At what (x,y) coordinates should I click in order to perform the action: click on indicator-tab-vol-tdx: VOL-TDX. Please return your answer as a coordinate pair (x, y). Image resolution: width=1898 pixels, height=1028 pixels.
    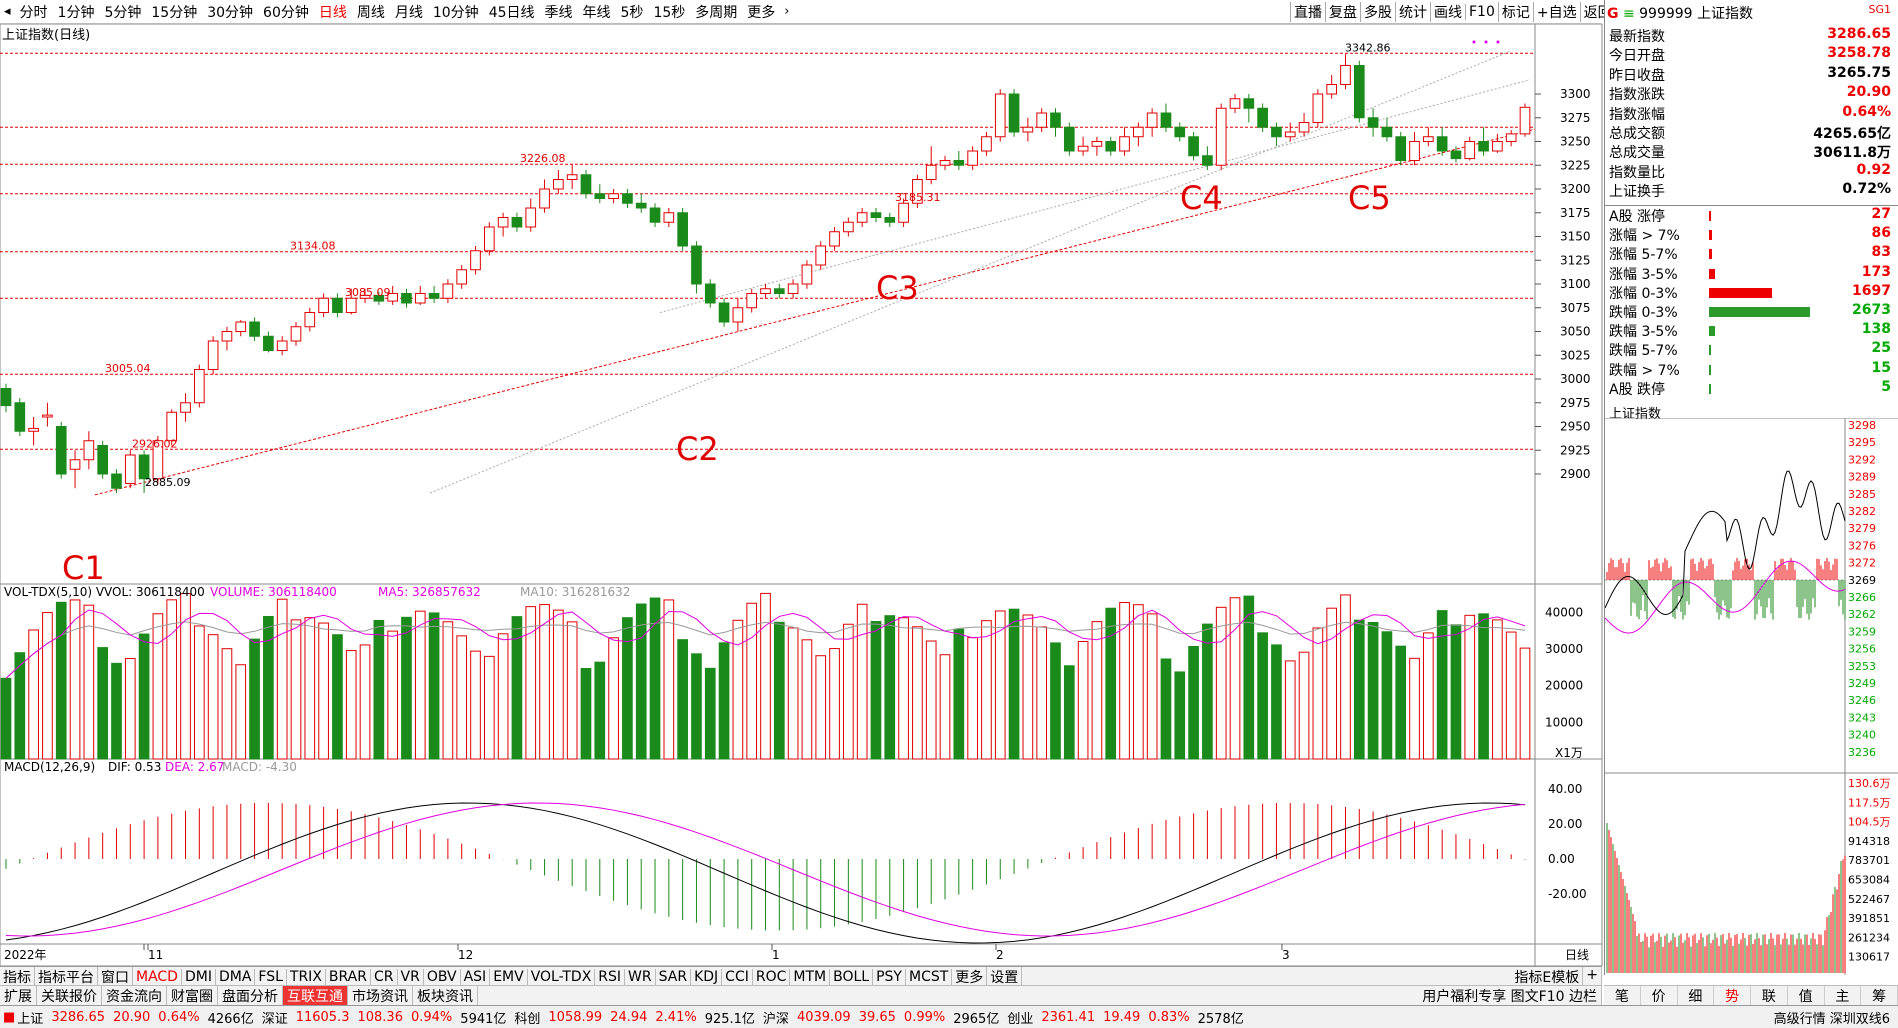
    Looking at the image, I should click on (562, 976).